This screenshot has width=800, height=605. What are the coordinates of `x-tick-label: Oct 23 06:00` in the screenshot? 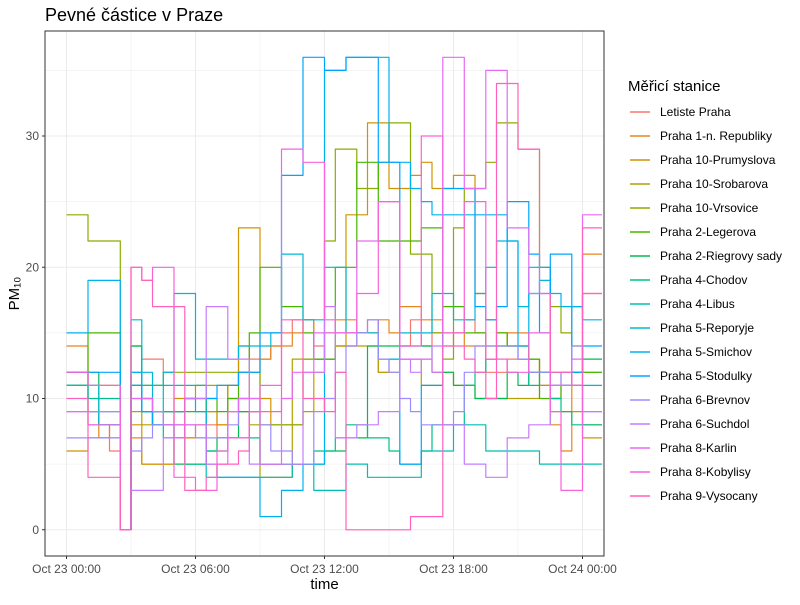 It's located at (195, 569).